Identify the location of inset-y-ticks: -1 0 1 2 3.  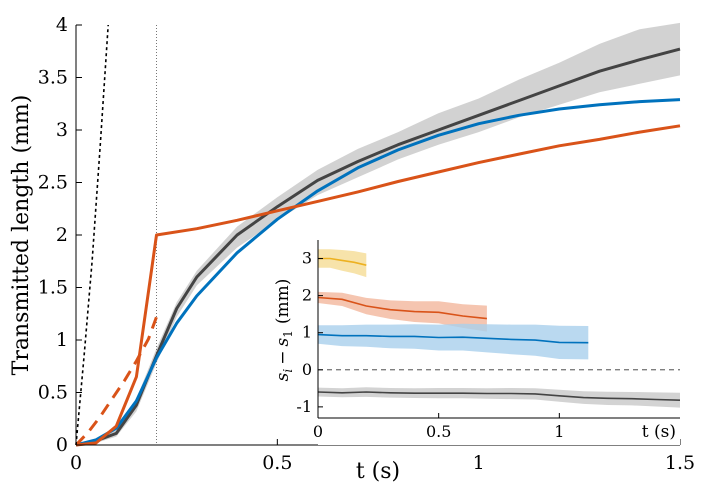
(309, 332).